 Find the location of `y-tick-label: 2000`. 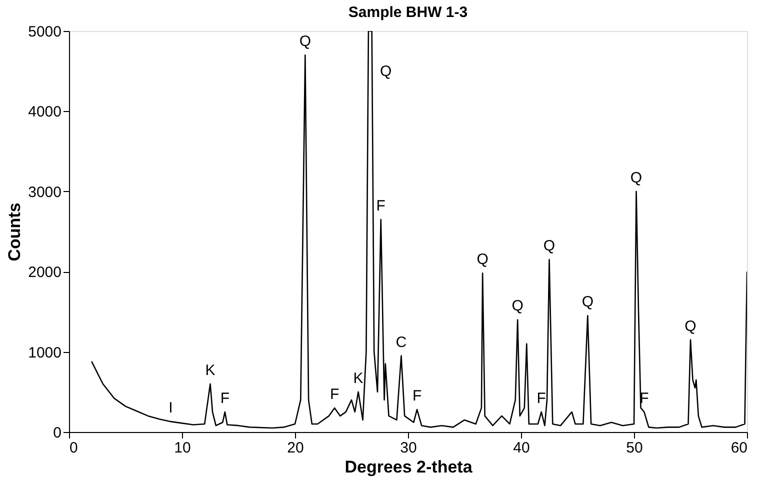

y-tick-label: 2000 is located at coordinates (45, 273).